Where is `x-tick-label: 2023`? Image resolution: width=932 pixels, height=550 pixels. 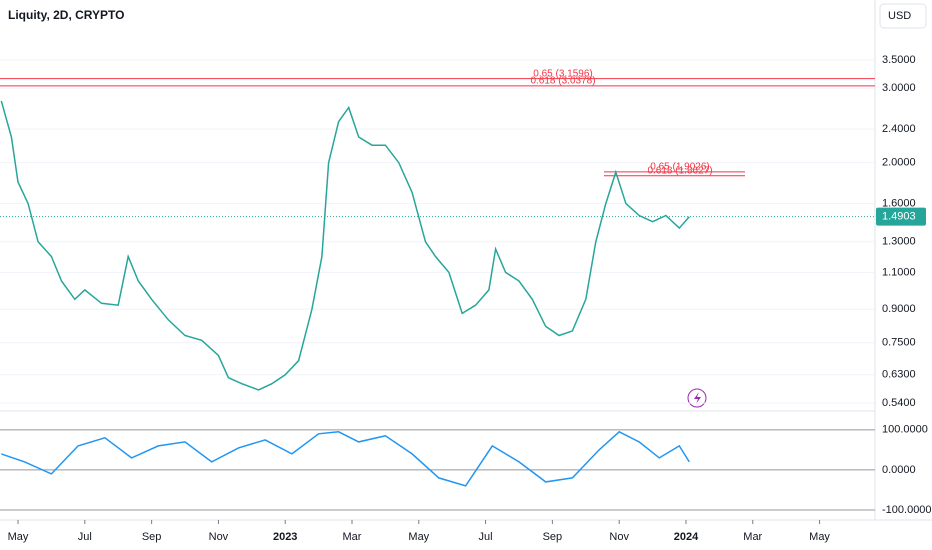
x-tick-label: 2023 is located at coordinates (285, 537).